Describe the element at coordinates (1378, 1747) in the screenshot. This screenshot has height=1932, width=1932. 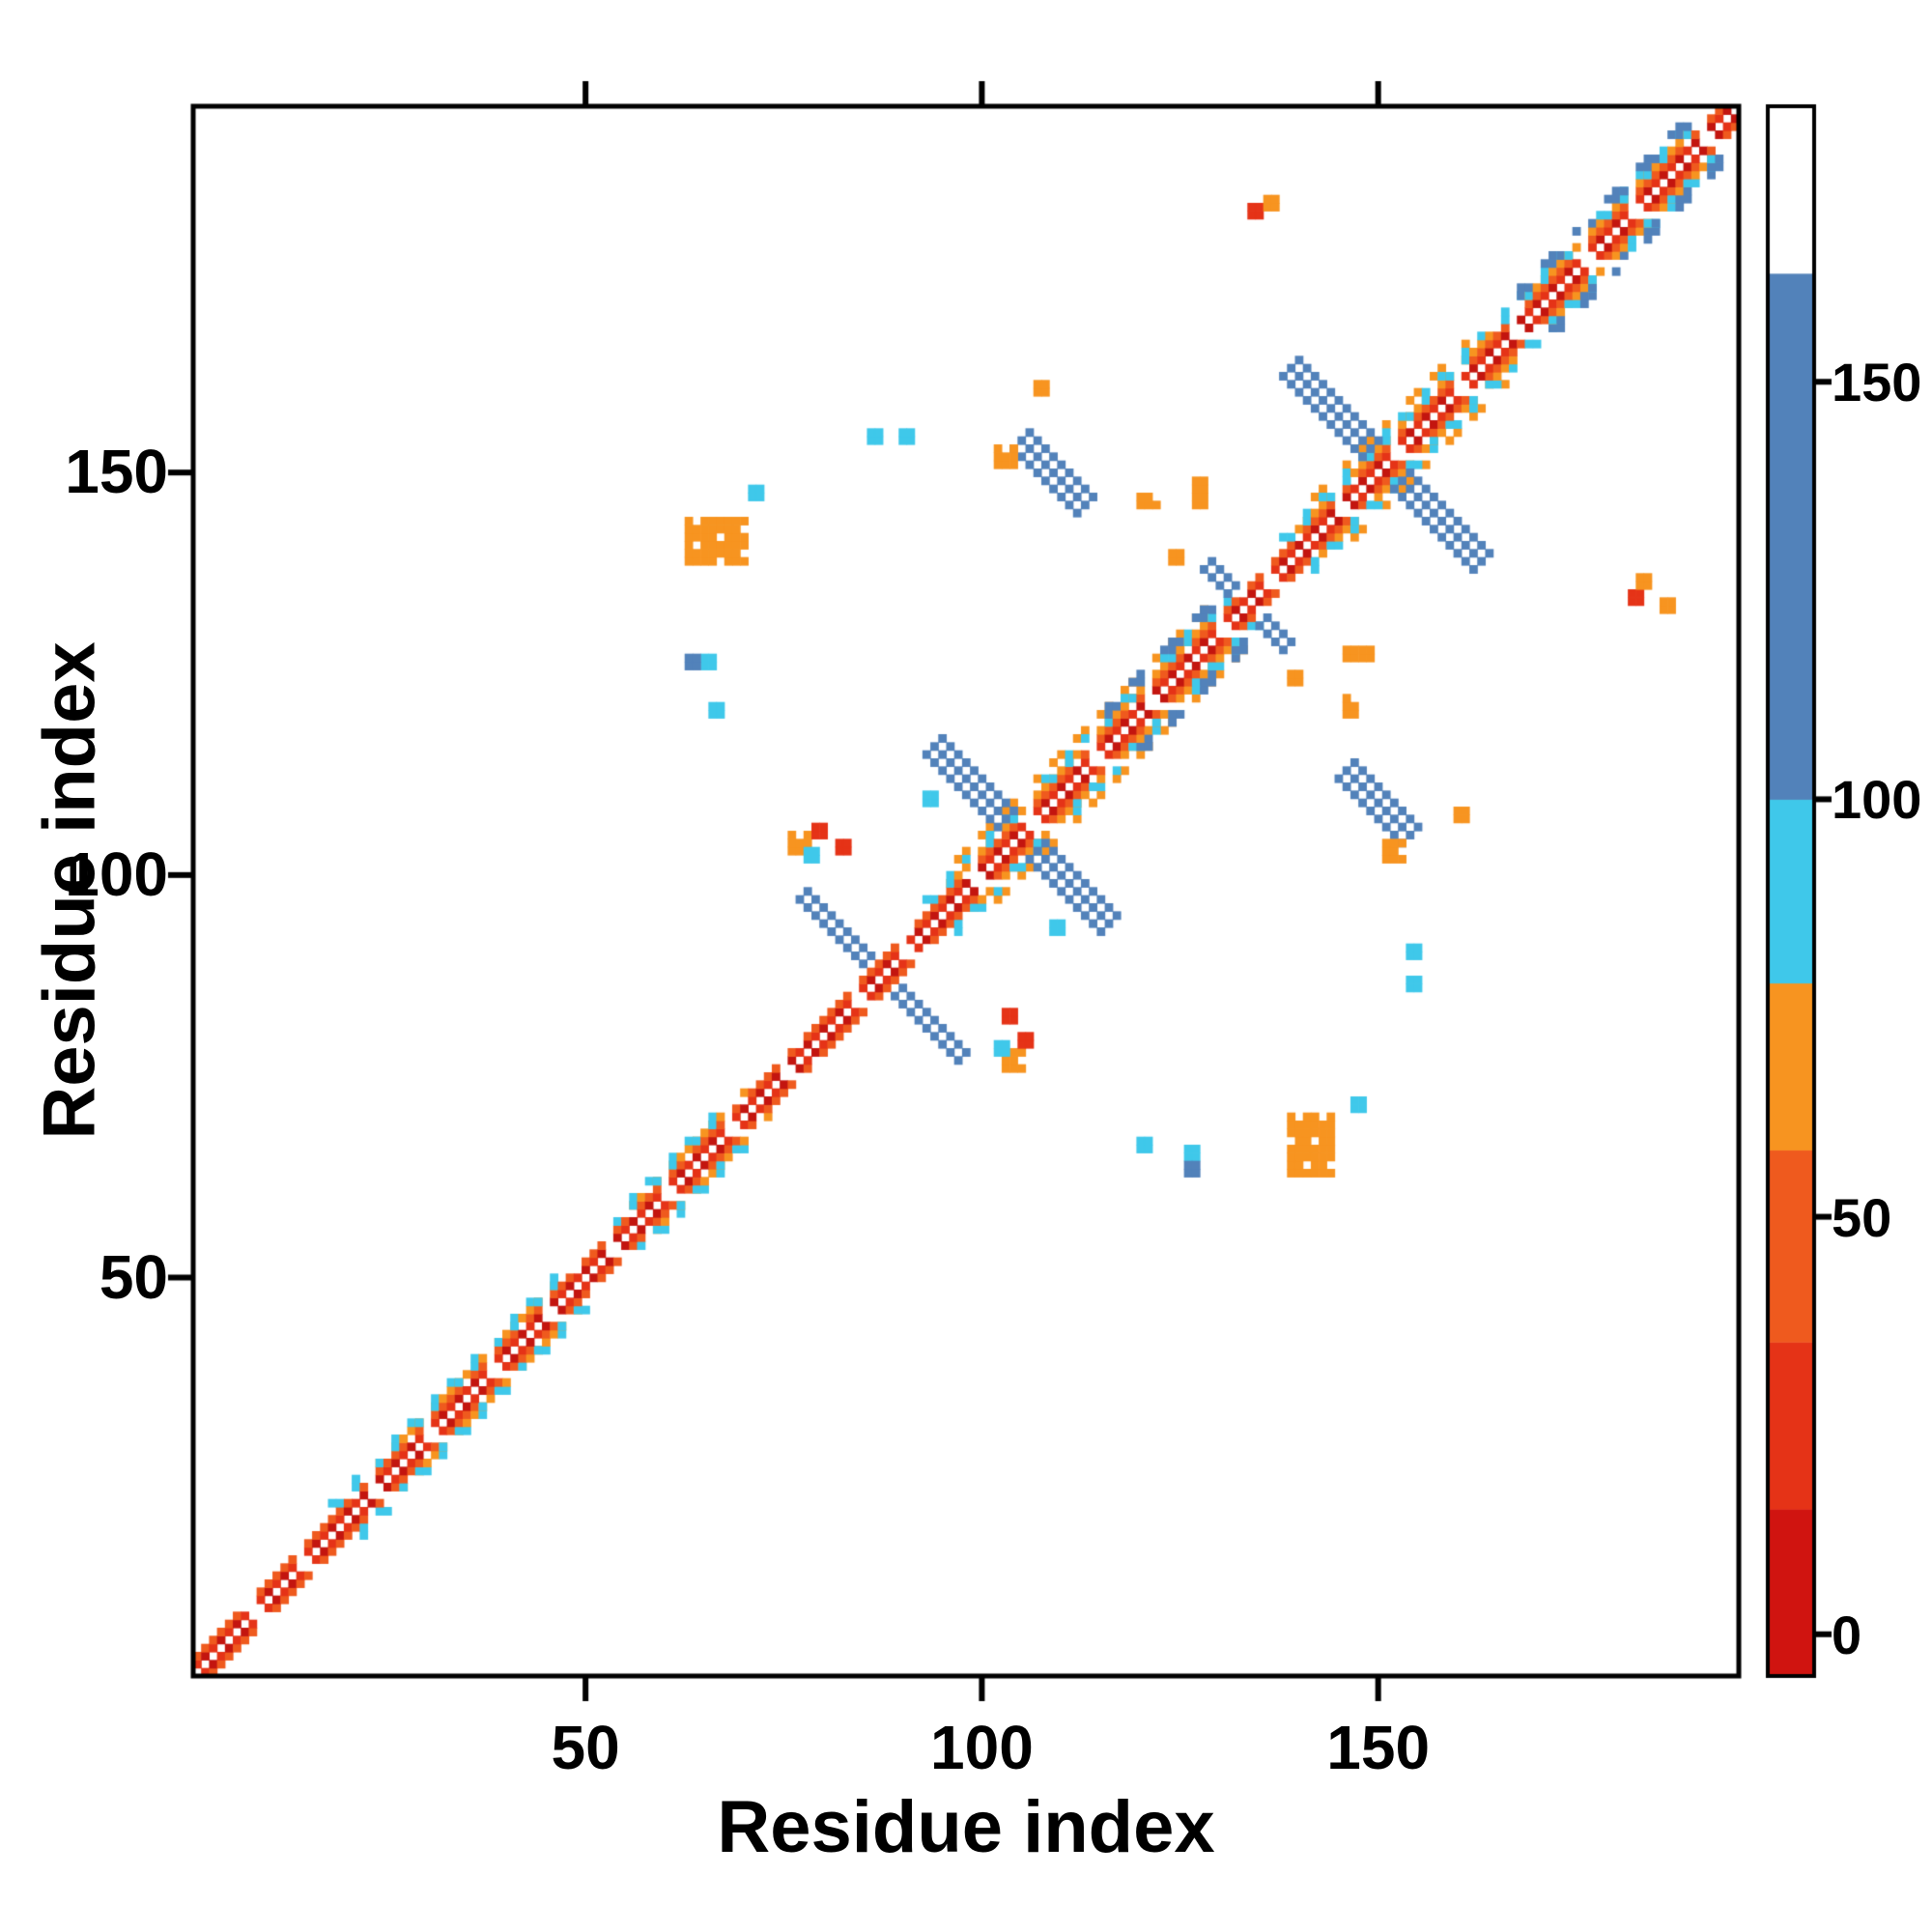
I see `x-tick-label: 150` at that location.